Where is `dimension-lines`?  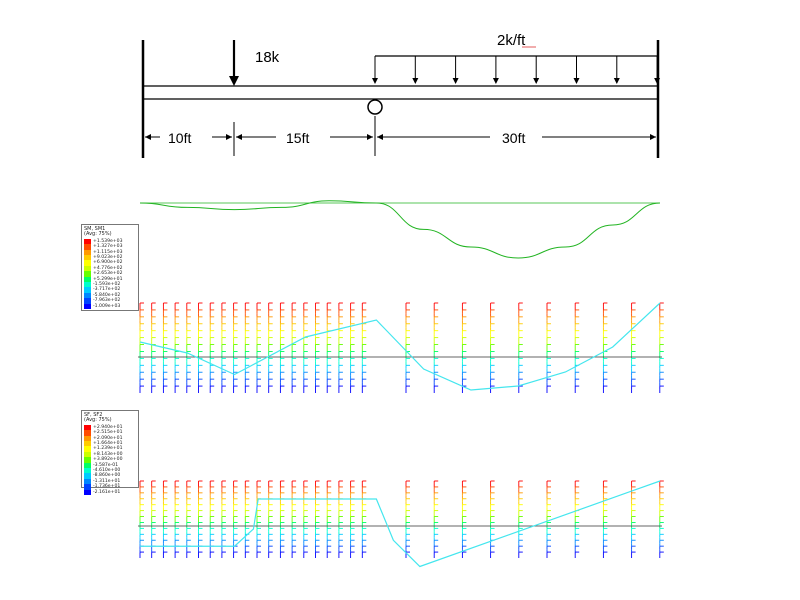 dimension-lines is located at coordinates (400, 136).